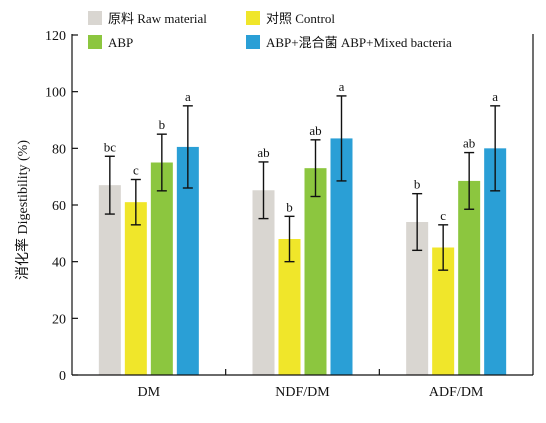  Describe the element at coordinates (120, 42) in the screenshot. I see `legend-label: ABP` at that location.